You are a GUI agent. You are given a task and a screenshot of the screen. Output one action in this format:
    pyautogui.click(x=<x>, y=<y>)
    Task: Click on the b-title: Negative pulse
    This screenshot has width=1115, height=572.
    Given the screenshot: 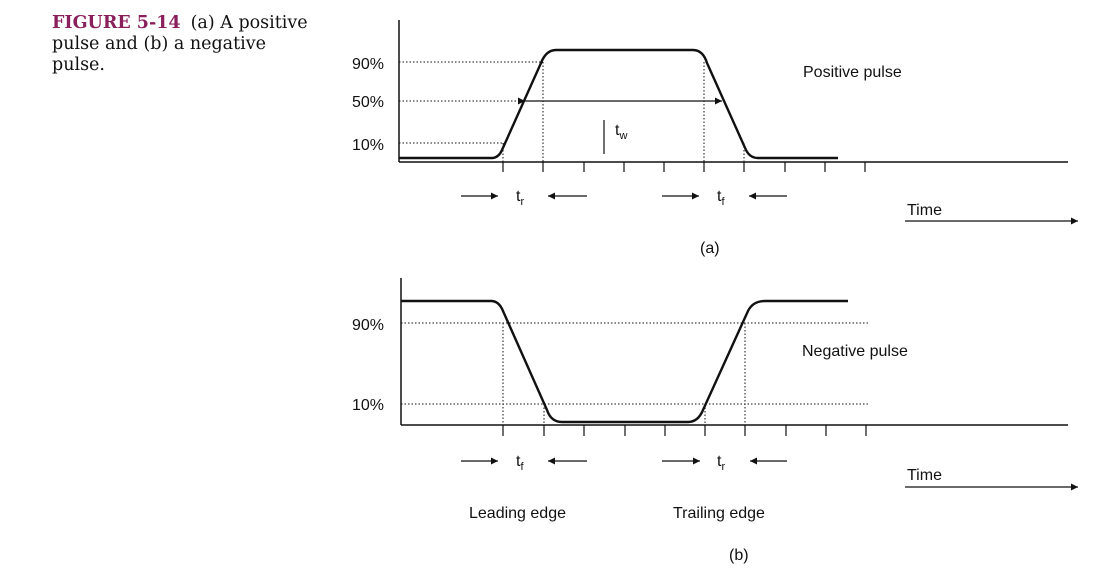 What is the action you would take?
    pyautogui.click(x=855, y=351)
    